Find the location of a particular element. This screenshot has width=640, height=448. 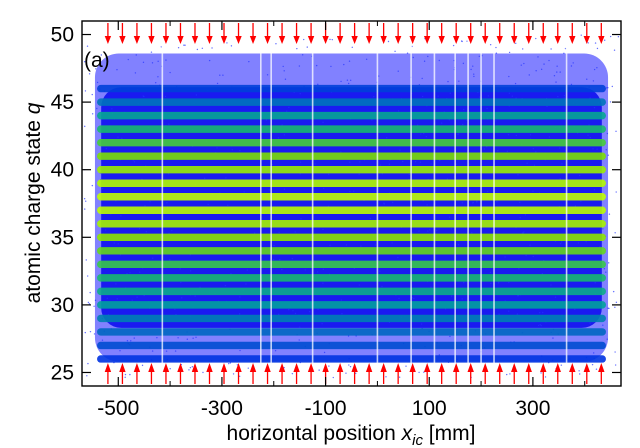

y-tick-label: 25 is located at coordinates (62, 372).